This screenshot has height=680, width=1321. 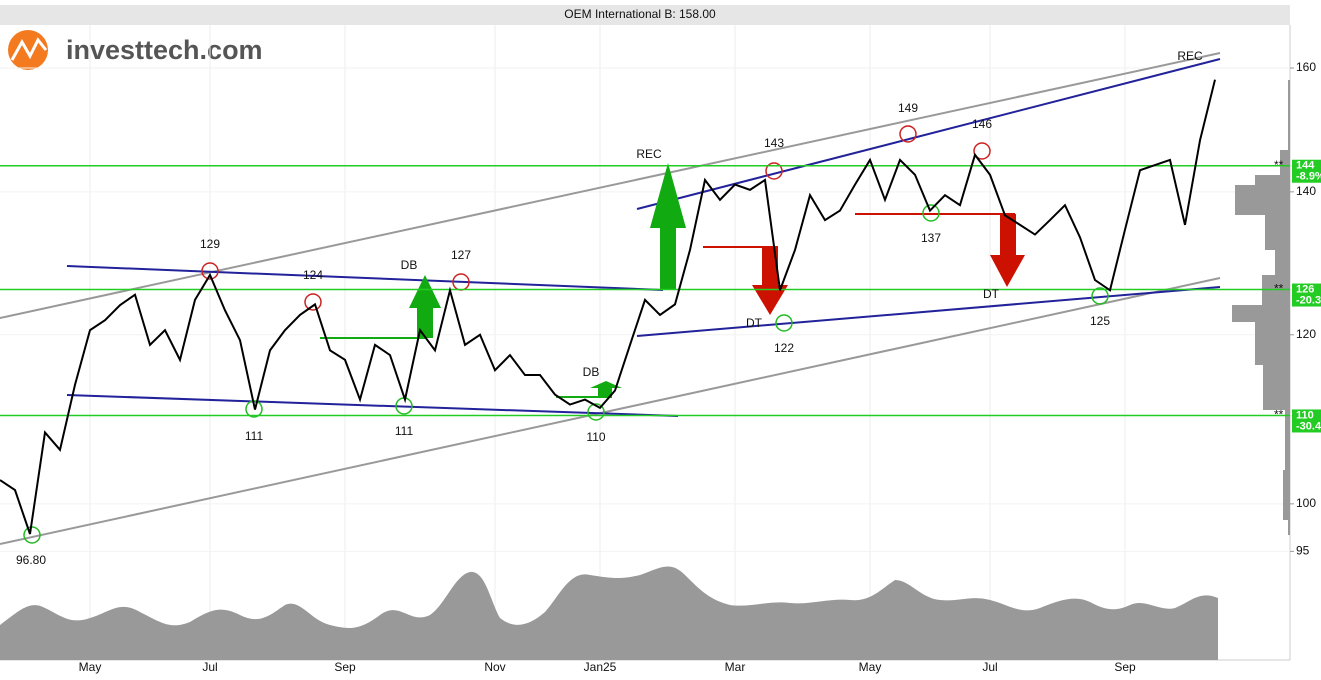 What do you see at coordinates (494, 667) in the screenshot?
I see `x-tick-label: Nov` at bounding box center [494, 667].